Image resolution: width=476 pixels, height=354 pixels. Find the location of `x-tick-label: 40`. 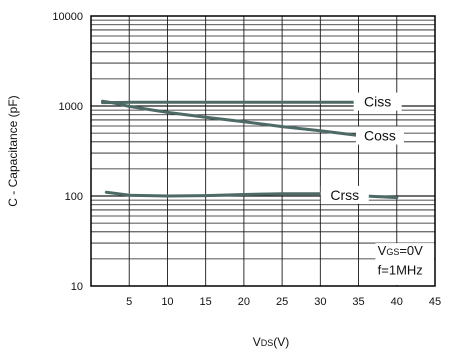

x-tick-label: 40 is located at coordinates (397, 302).